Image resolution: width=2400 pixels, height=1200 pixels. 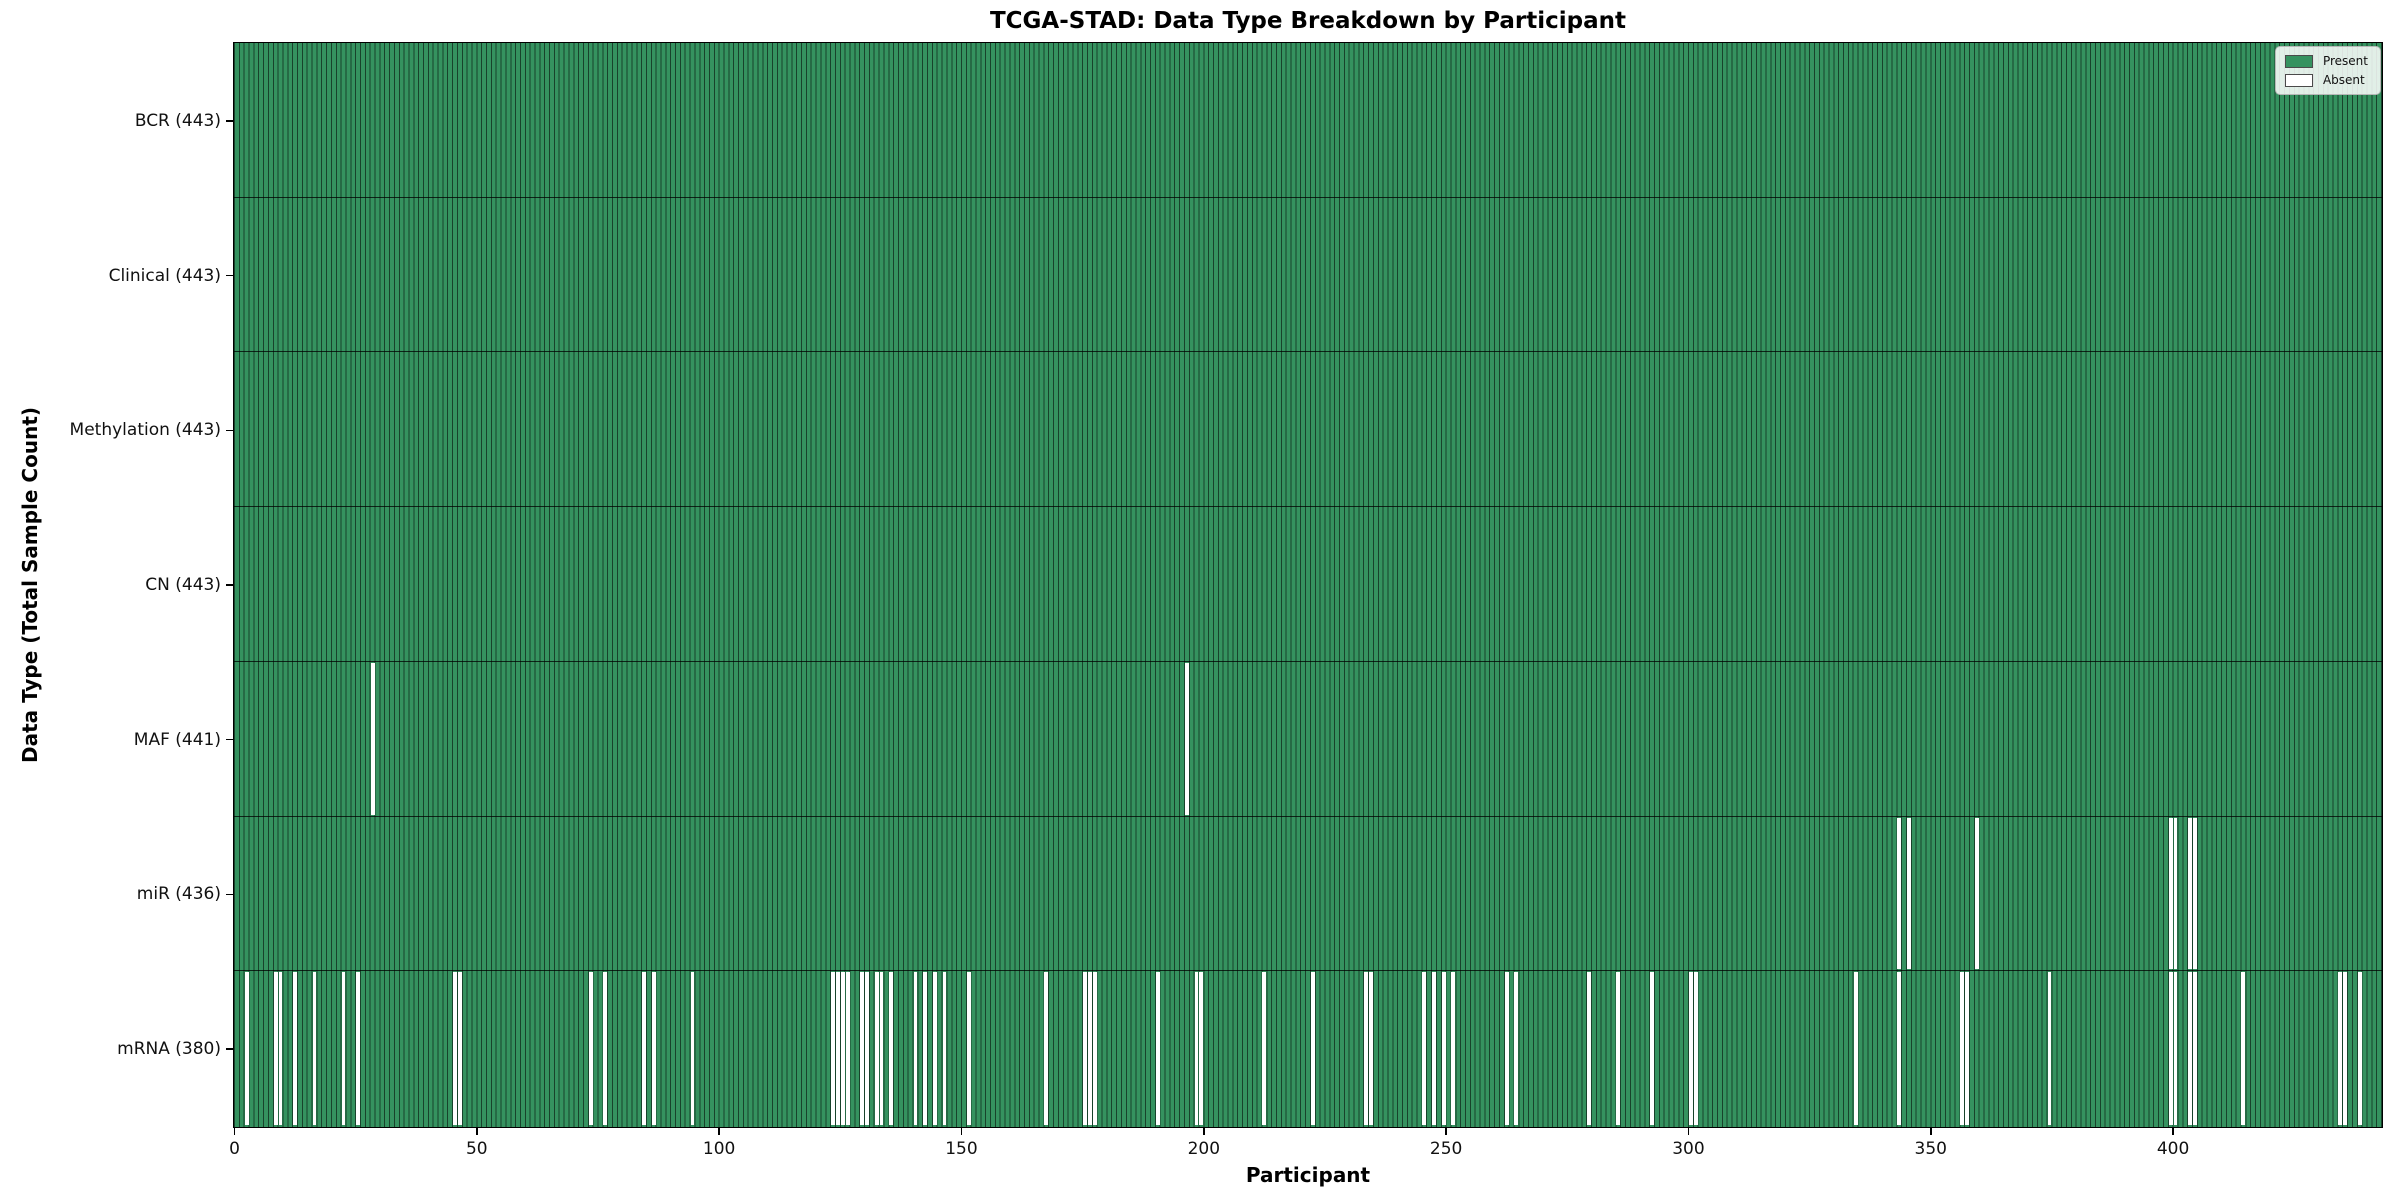 I want to click on x-tick-label: 250, so click(x=1446, y=1149).